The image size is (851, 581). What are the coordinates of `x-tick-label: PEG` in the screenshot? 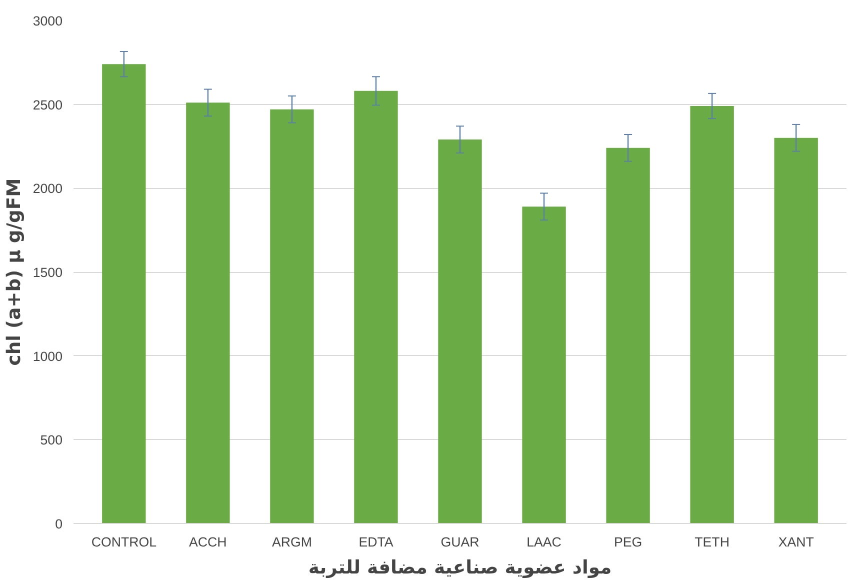 It's located at (628, 542).